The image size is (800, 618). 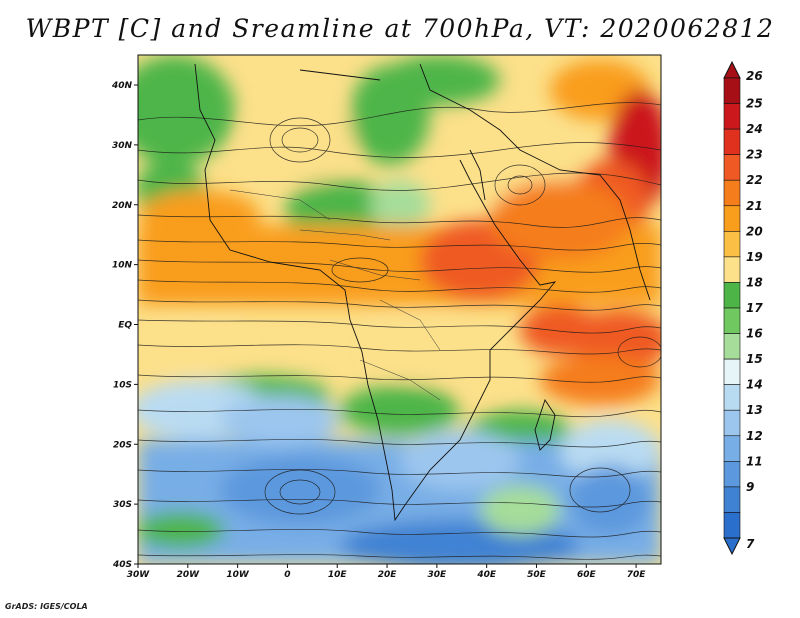 What do you see at coordinates (732, 546) in the screenshot?
I see `colorbar-bottom-arrow` at bounding box center [732, 546].